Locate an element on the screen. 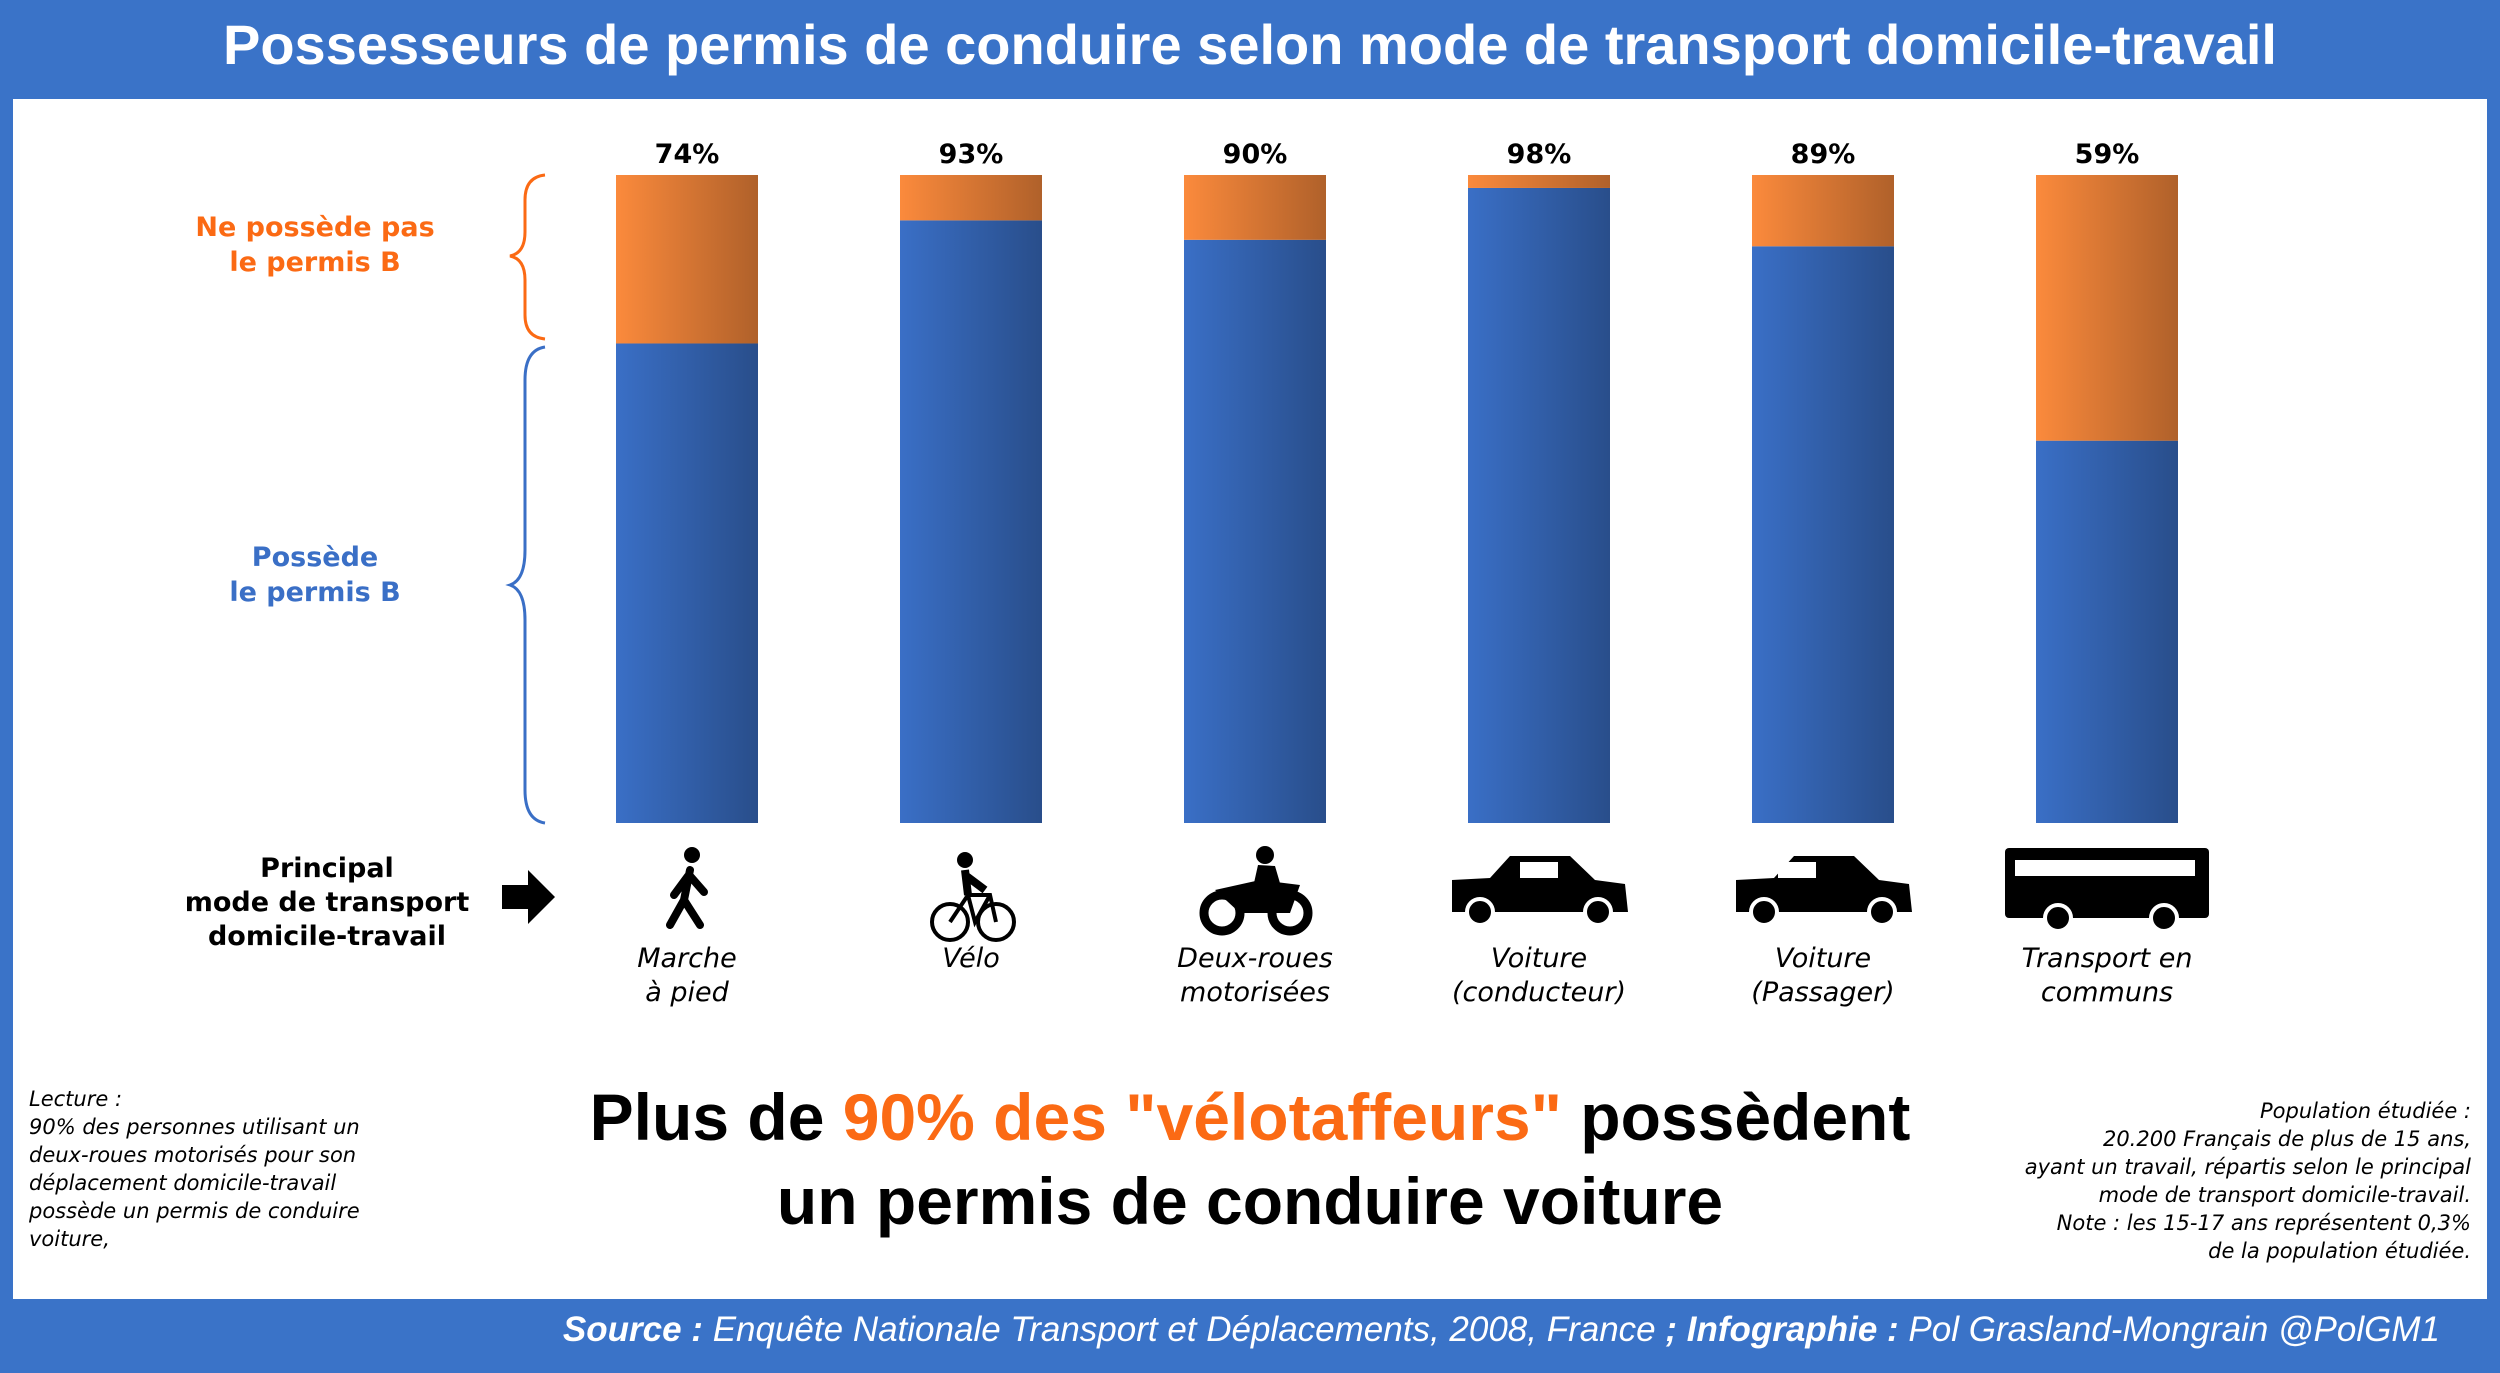 The height and width of the screenshot is (1373, 2500). icon-moto is located at coordinates (1256, 891).